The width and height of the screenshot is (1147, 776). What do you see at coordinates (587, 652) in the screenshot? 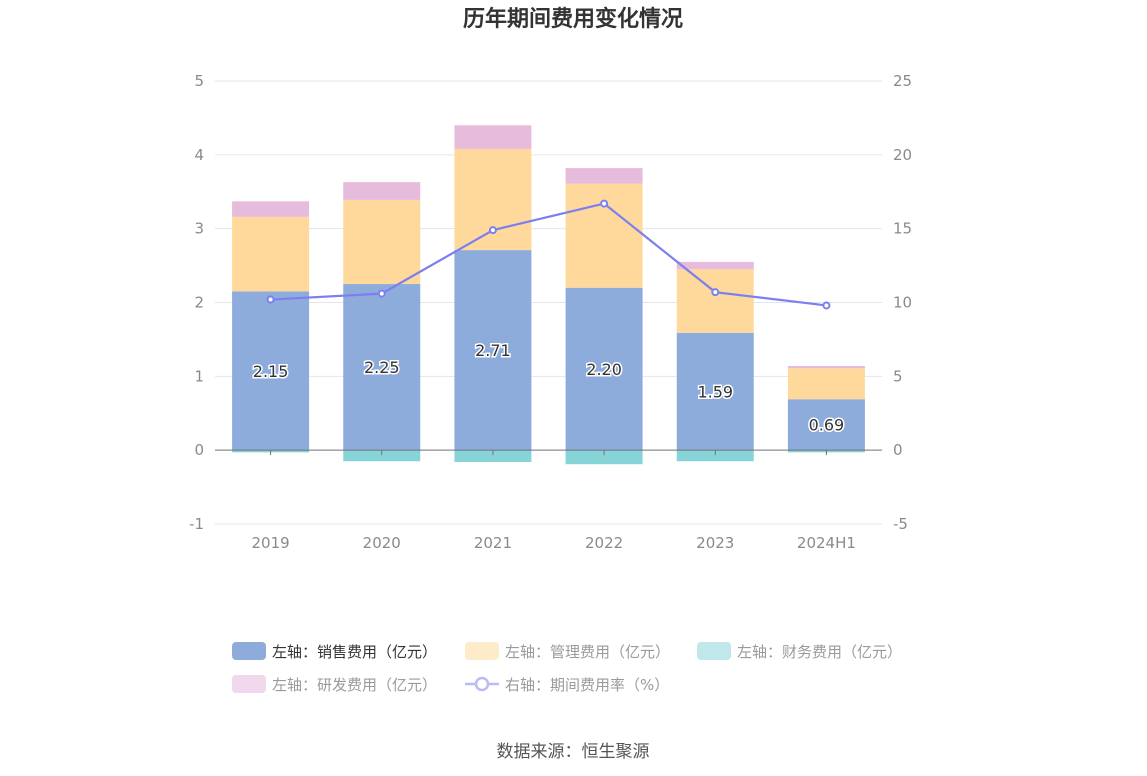
I see `legend-label: 左轴：管理费用（亿元）` at bounding box center [587, 652].